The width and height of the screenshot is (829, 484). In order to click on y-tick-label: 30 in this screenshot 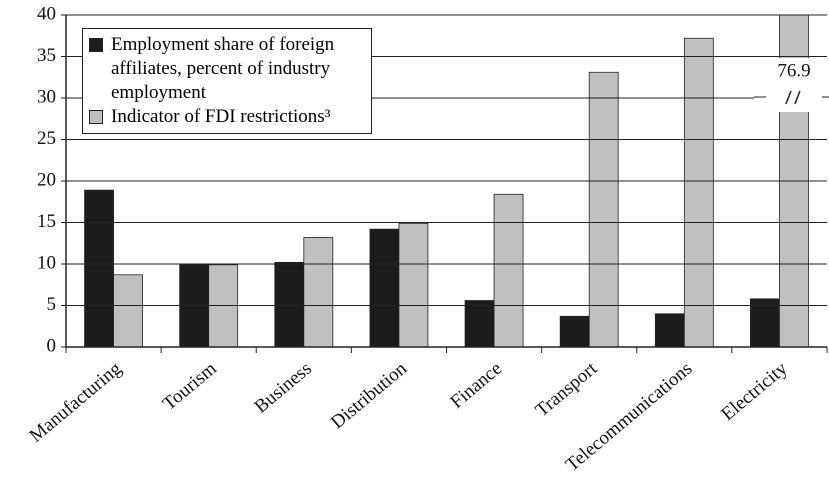, I will do `click(46, 96)`.